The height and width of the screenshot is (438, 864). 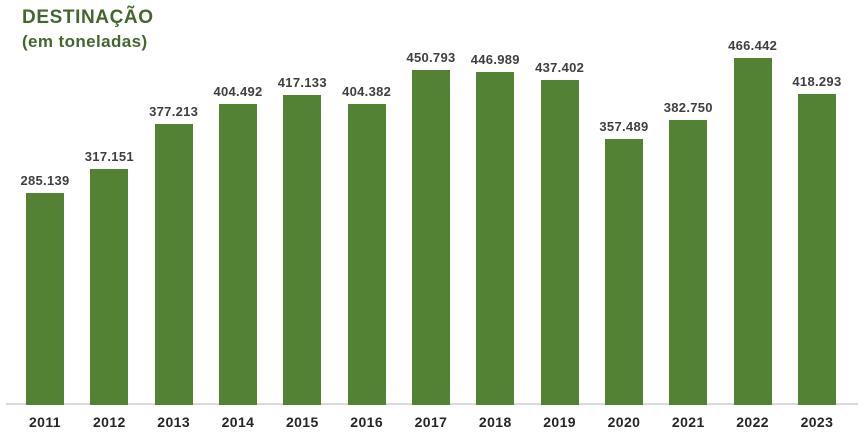 What do you see at coordinates (753, 45) in the screenshot?
I see `bar-value-label: 466.442` at bounding box center [753, 45].